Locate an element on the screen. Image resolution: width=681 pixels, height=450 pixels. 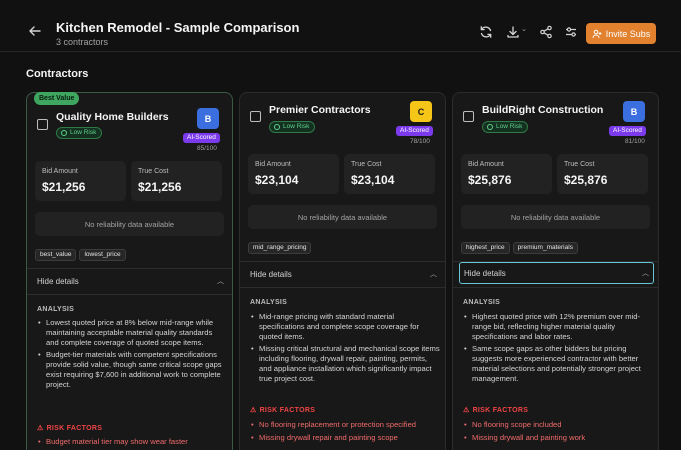
section-title: Contractors is located at coordinates (57, 74).